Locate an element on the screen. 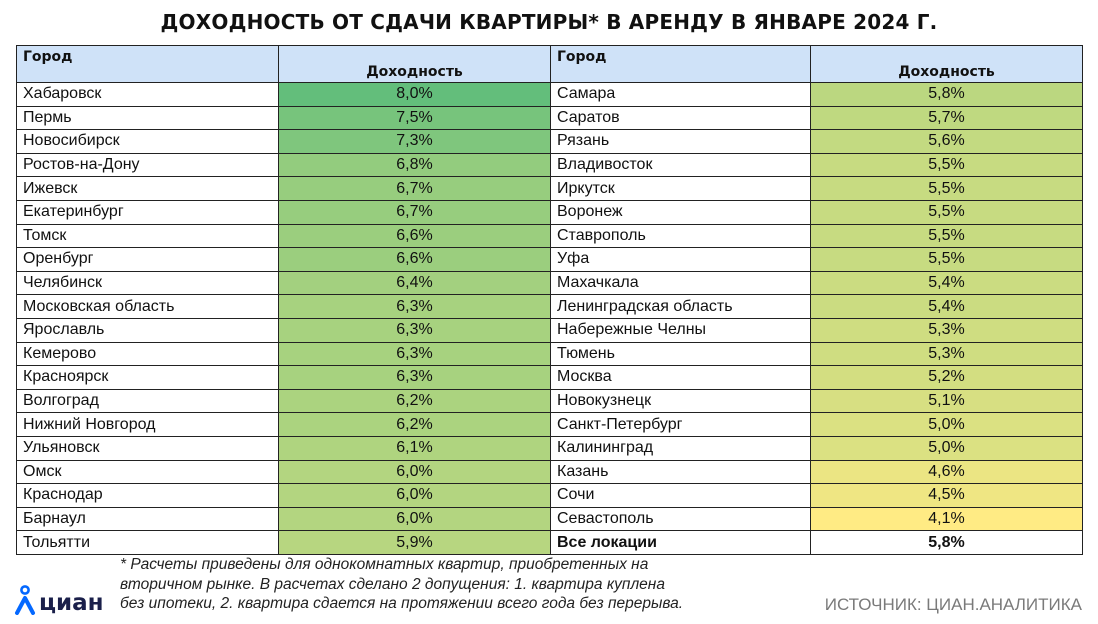  table-row: Краснодар 6,0% Сочи 4,5% is located at coordinates (549, 495).